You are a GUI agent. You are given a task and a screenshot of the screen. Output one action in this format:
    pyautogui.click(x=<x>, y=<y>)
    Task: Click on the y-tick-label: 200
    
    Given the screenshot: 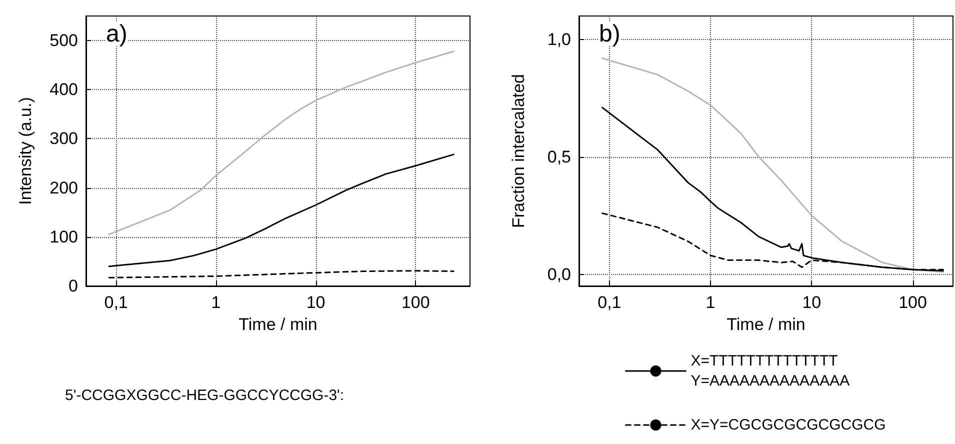 What is the action you would take?
    pyautogui.click(x=64, y=188)
    